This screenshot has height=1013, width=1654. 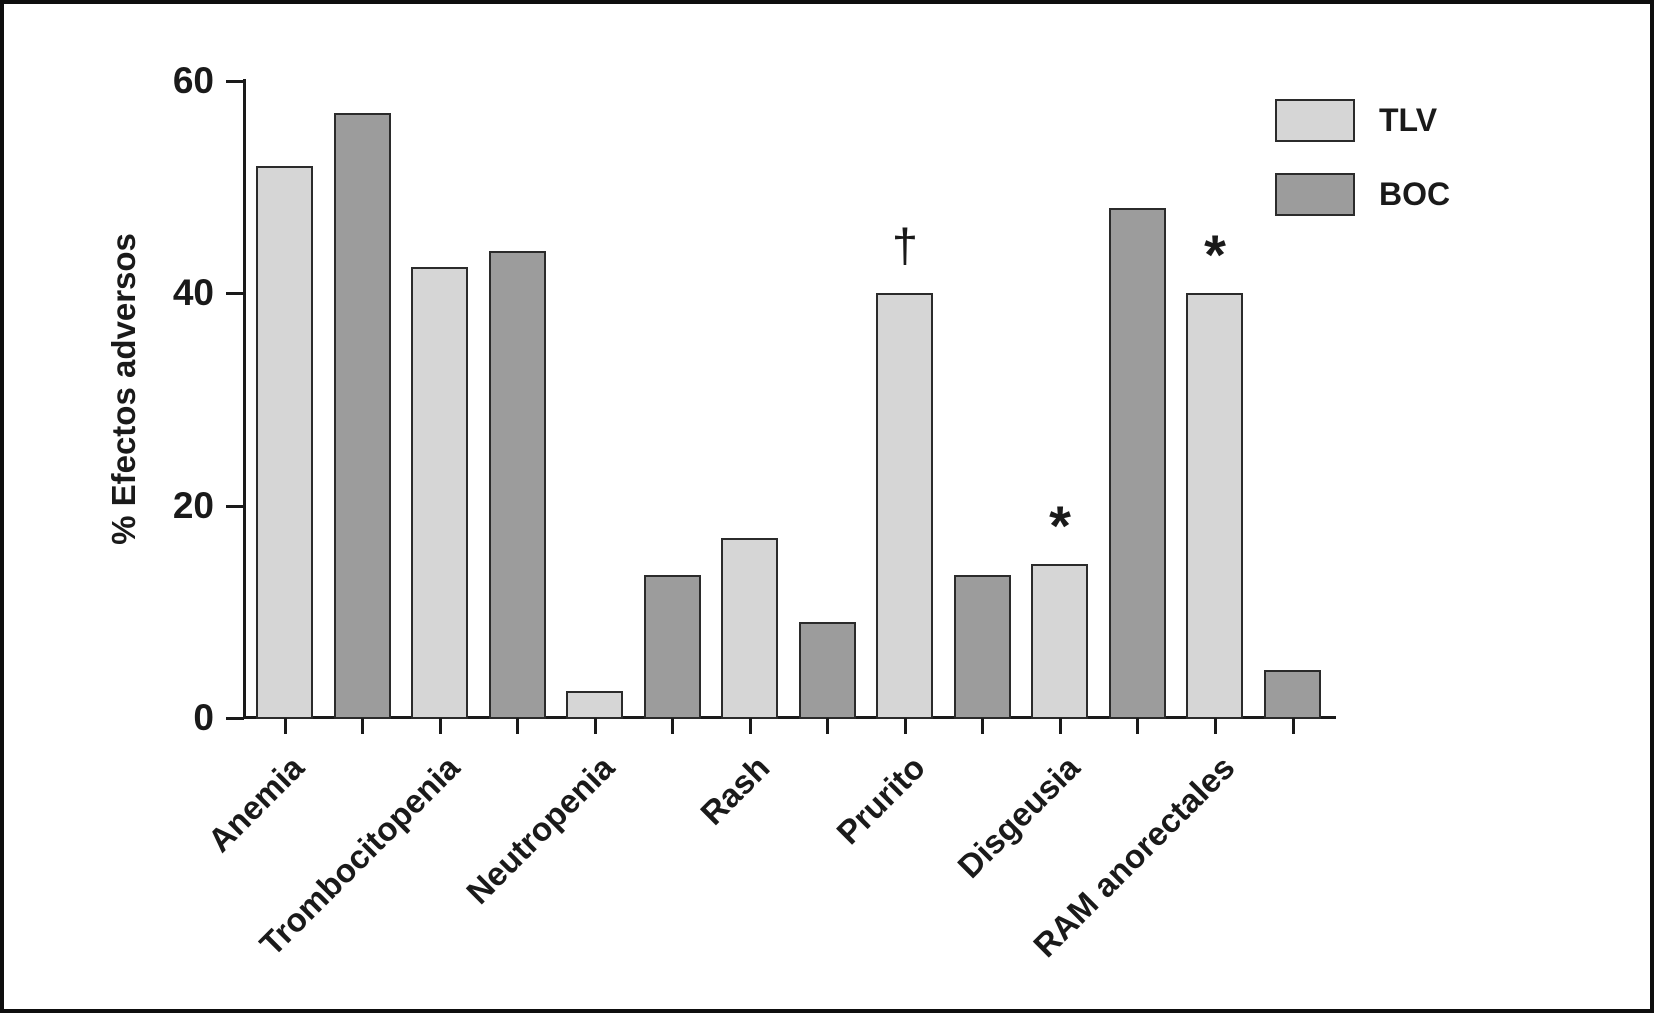 What do you see at coordinates (244, 399) in the screenshot?
I see `y-axis-line` at bounding box center [244, 399].